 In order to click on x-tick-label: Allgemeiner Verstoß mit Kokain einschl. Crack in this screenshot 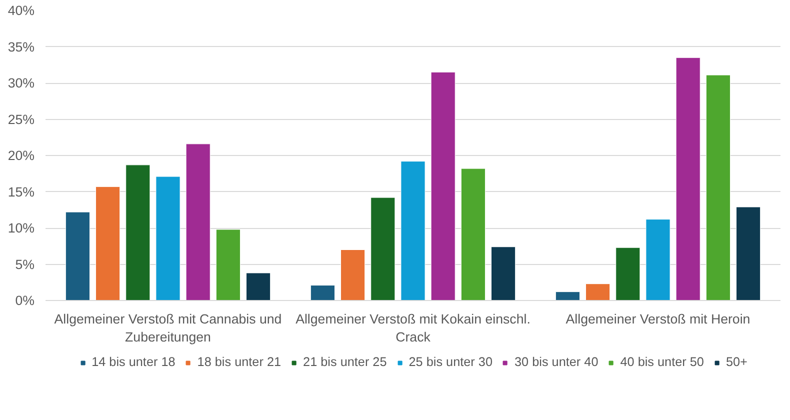, I will do `click(413, 328)`.